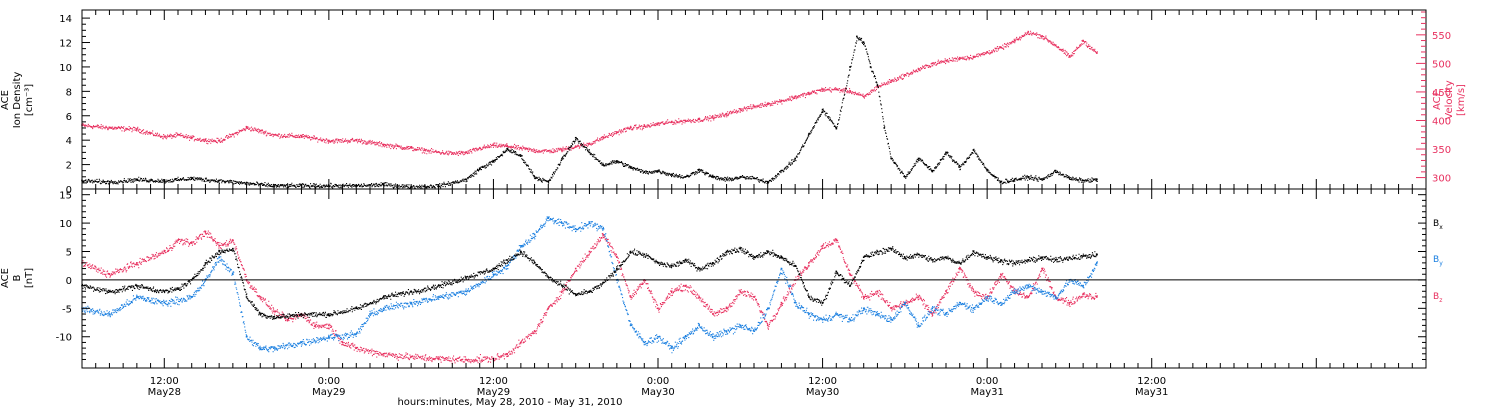 This screenshot has height=410, width=1500. Describe the element at coordinates (65, 68) in the screenshot. I see `density-tick-label: 10` at that location.